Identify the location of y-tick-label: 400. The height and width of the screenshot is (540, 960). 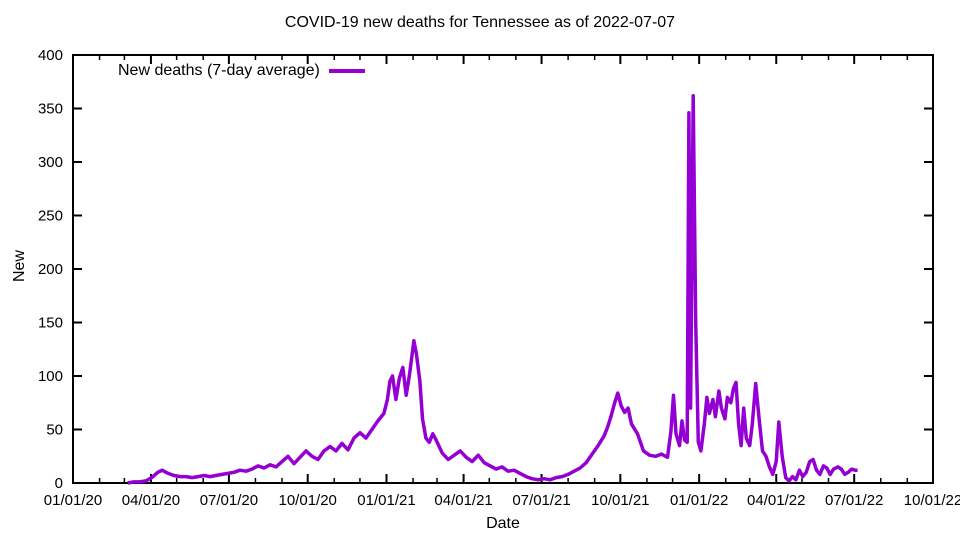
(50, 55).